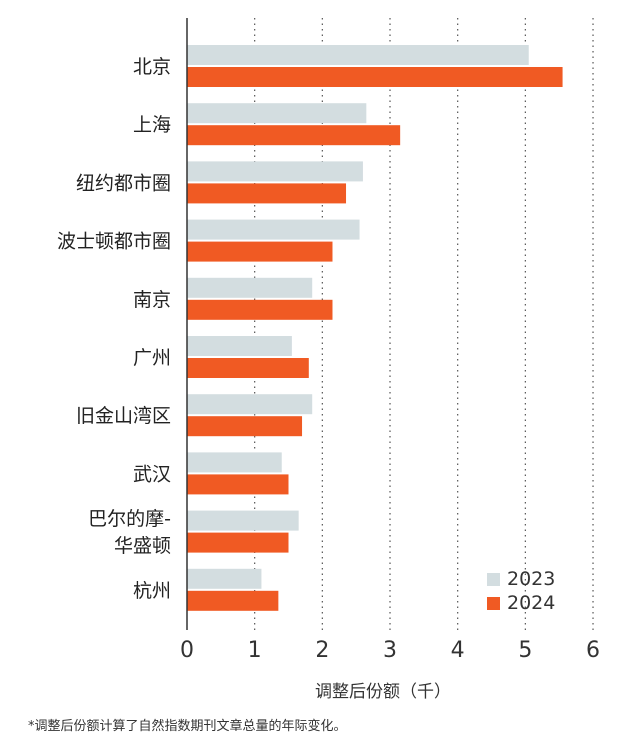 The image size is (639, 747). Describe the element at coordinates (322, 650) in the screenshot. I see `x-tick-label: 2` at that location.